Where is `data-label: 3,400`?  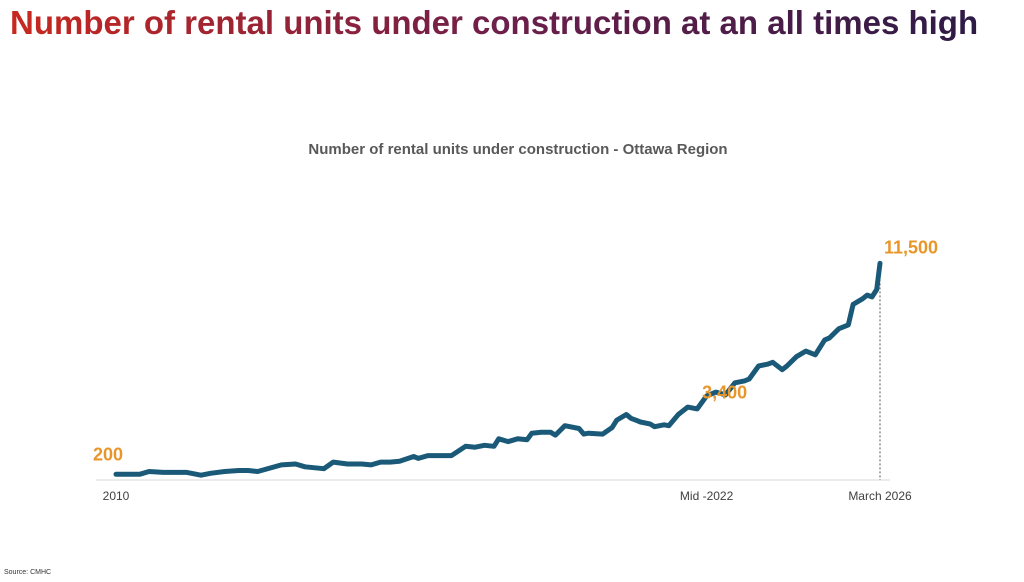
data-label: 3,400 is located at coordinates (724, 393).